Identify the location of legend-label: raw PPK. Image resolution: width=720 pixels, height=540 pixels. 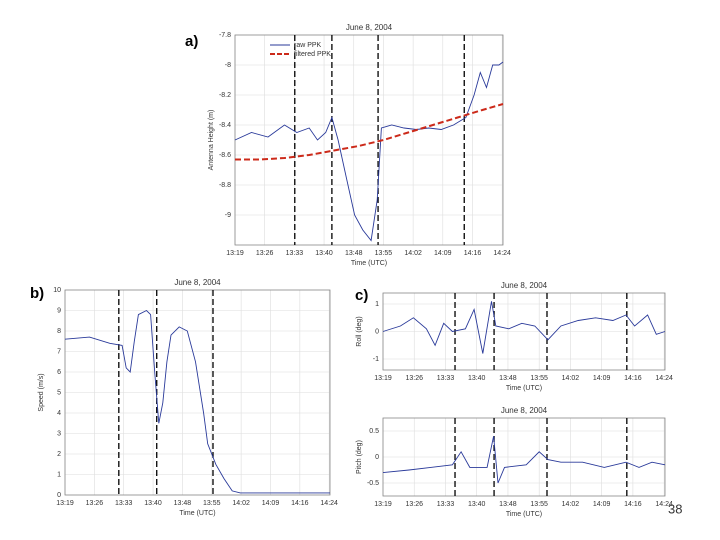
(308, 45).